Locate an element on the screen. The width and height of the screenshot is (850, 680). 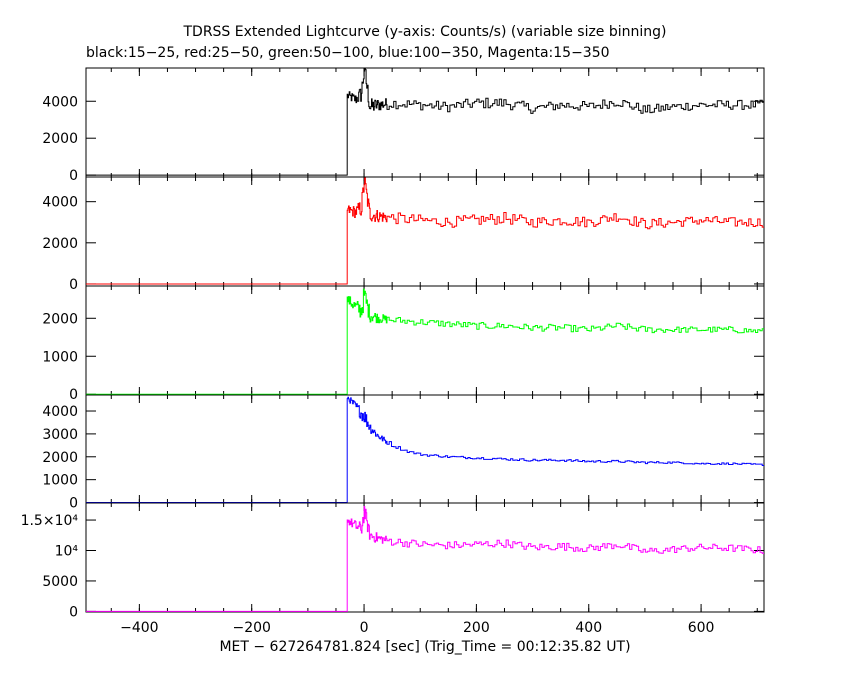
panel-frame-green is located at coordinates (425, 340).